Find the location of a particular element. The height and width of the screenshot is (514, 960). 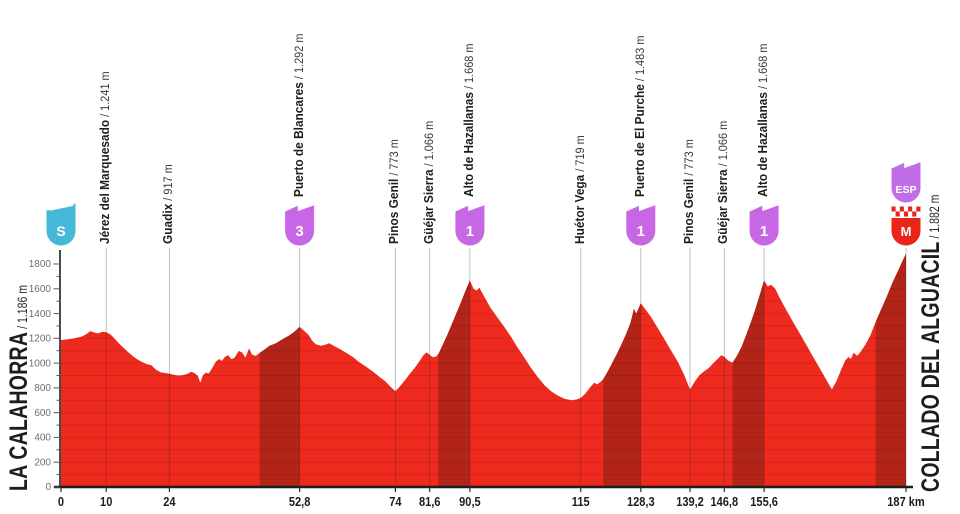

start-marker: S is located at coordinates (61, 224).